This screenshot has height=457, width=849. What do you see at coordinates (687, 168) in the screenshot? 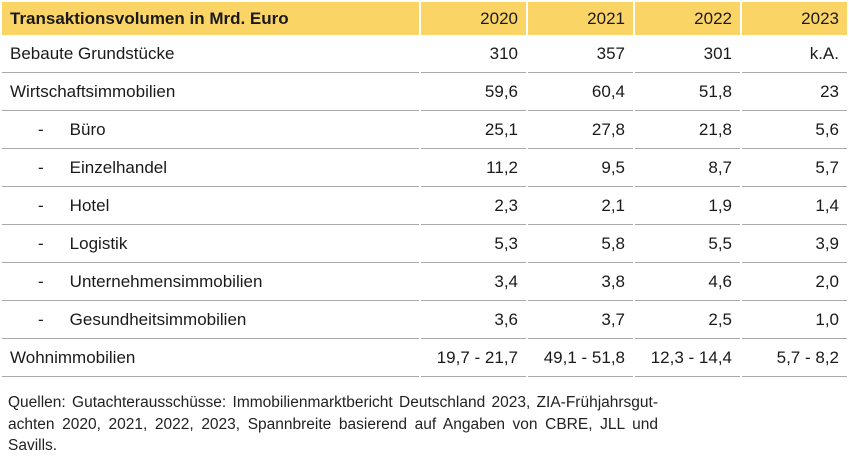
I see `value-2022: 8,7` at bounding box center [687, 168].